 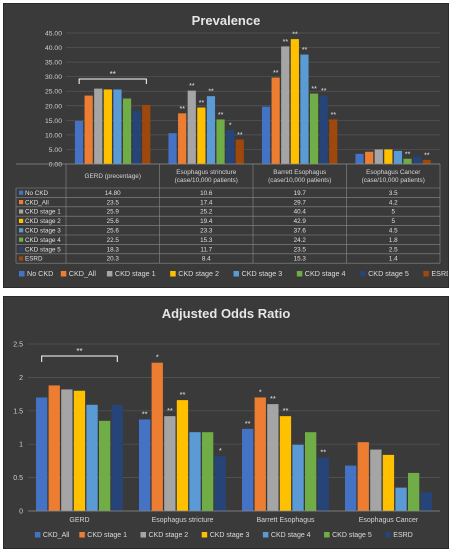 I want to click on table-cell-value: 19.4, so click(x=206, y=221).